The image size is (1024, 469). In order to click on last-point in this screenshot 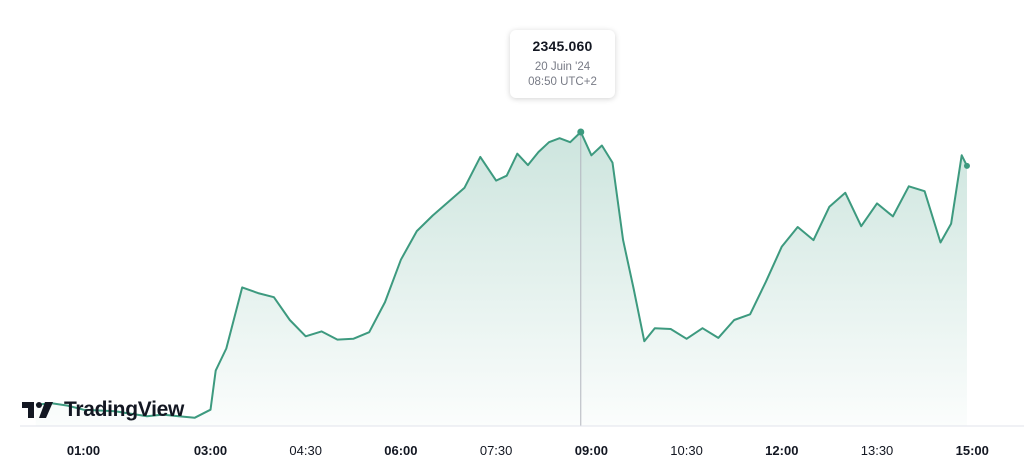, I will do `click(966, 165)`.